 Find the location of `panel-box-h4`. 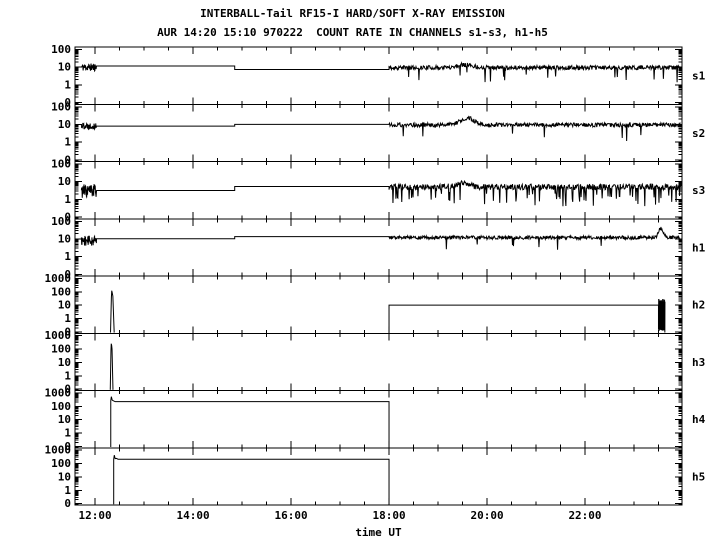

panel-box-h4 is located at coordinates (378, 419).